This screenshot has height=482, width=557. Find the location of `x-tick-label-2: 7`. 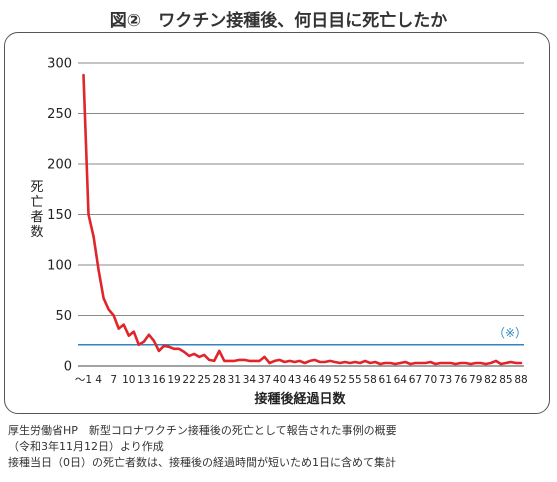

x-tick-label-2: 7 is located at coordinates (113, 380).